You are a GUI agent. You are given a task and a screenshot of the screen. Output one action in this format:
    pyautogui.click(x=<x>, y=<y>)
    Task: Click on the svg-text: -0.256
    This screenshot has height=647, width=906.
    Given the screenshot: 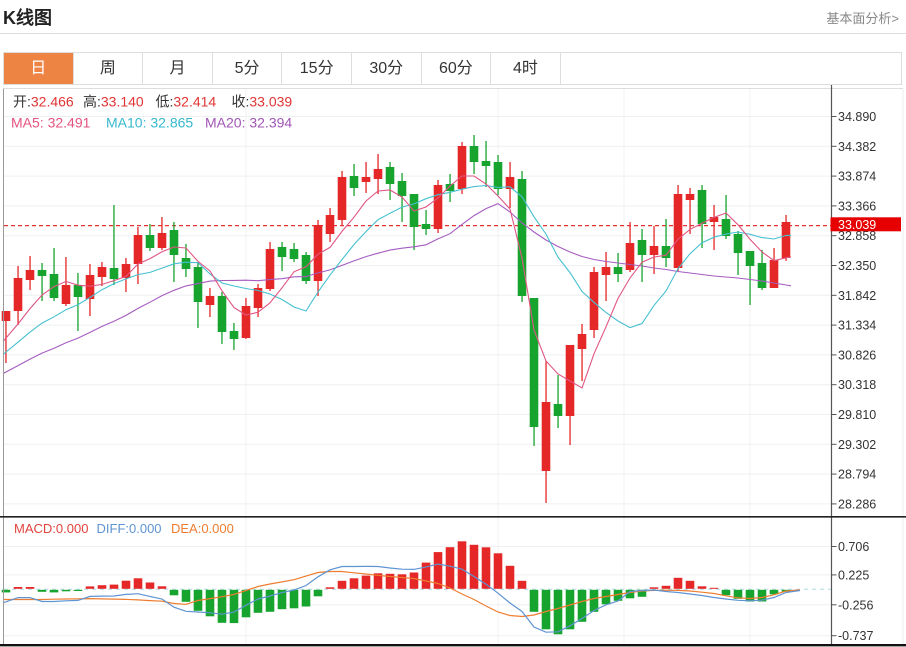 What is the action you would take?
    pyautogui.click(x=855, y=605)
    